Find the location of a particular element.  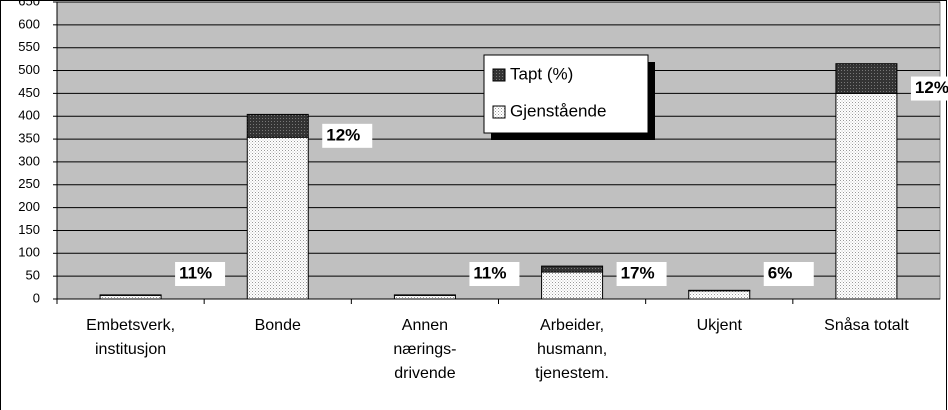

x-tick-label: Bonde is located at coordinates (277, 325).